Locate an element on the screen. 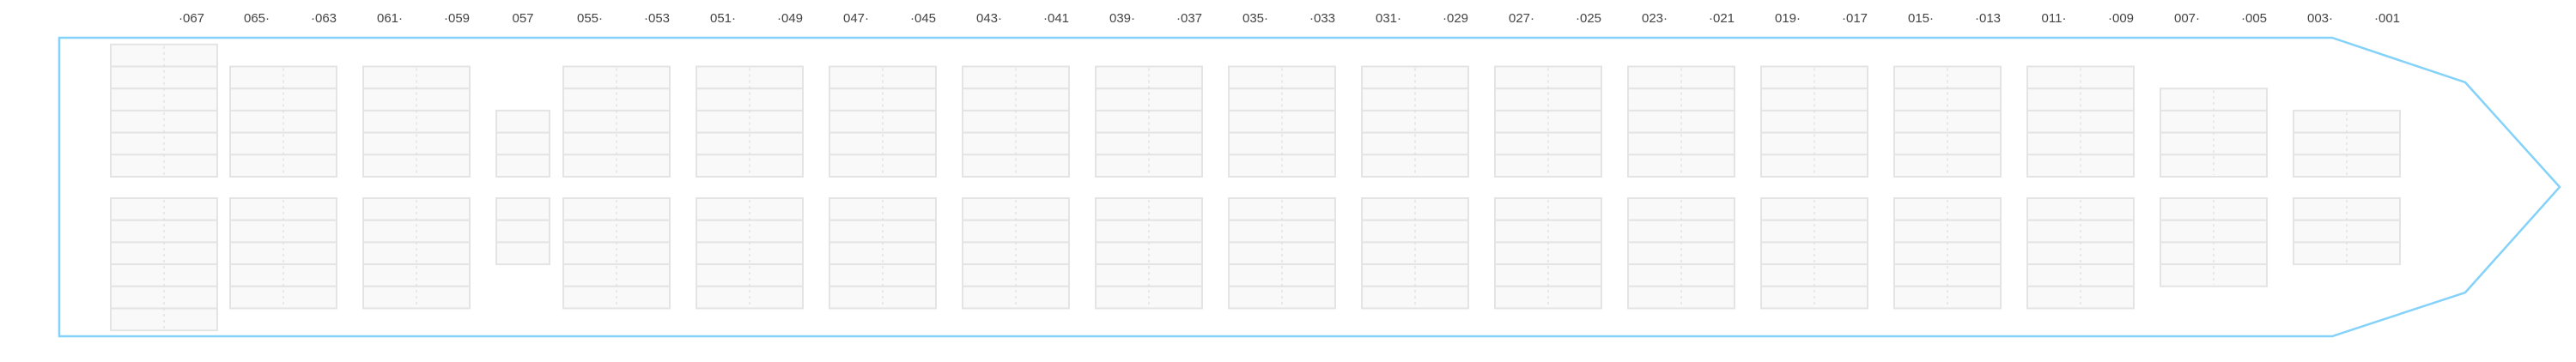 Image resolution: width=2576 pixels, height=362 pixels. bay-label: 019· is located at coordinates (1788, 18).